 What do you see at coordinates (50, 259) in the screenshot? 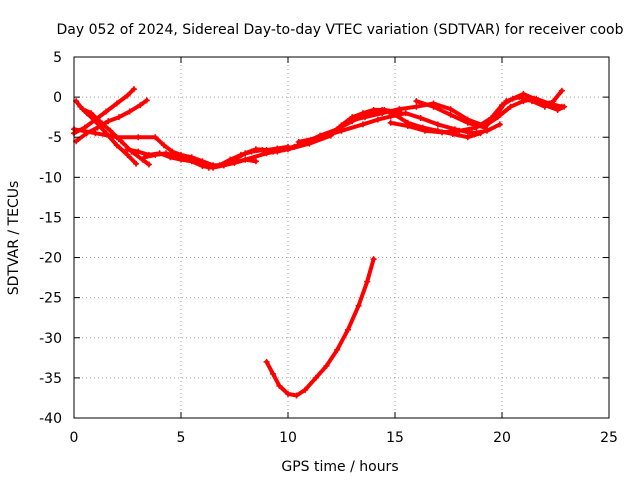
I see `y-tick-label: -20` at bounding box center [50, 259].